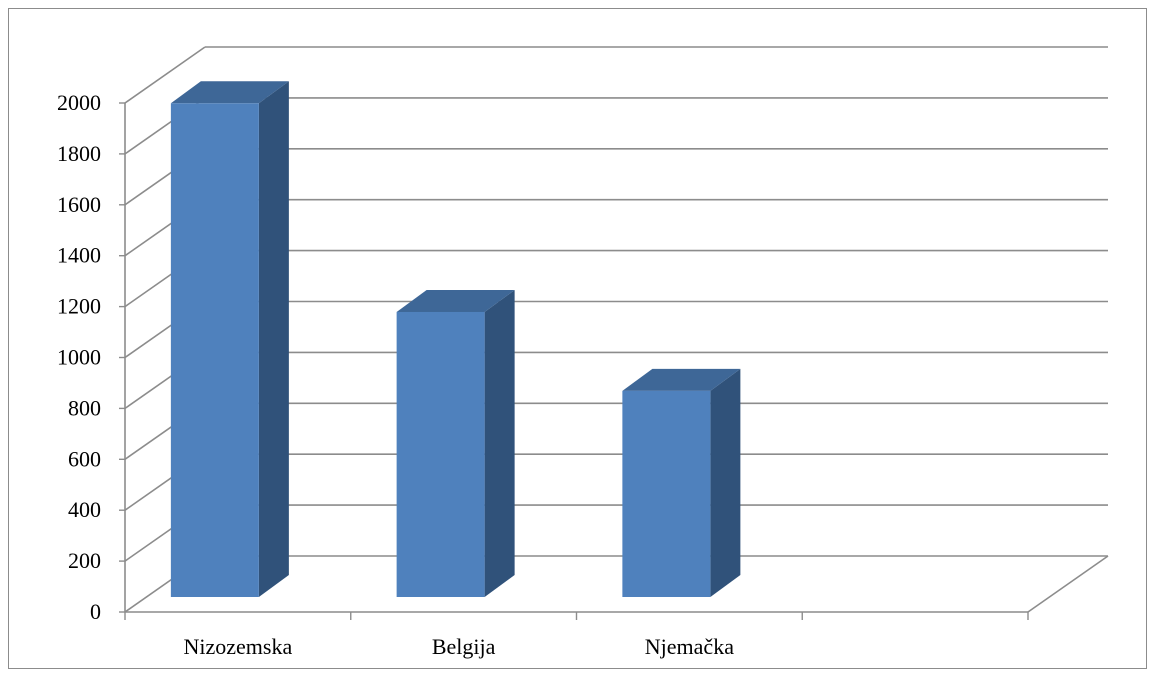 The width and height of the screenshot is (1153, 675). What do you see at coordinates (84, 458) in the screenshot?
I see `y-tick-label: 600` at bounding box center [84, 458].